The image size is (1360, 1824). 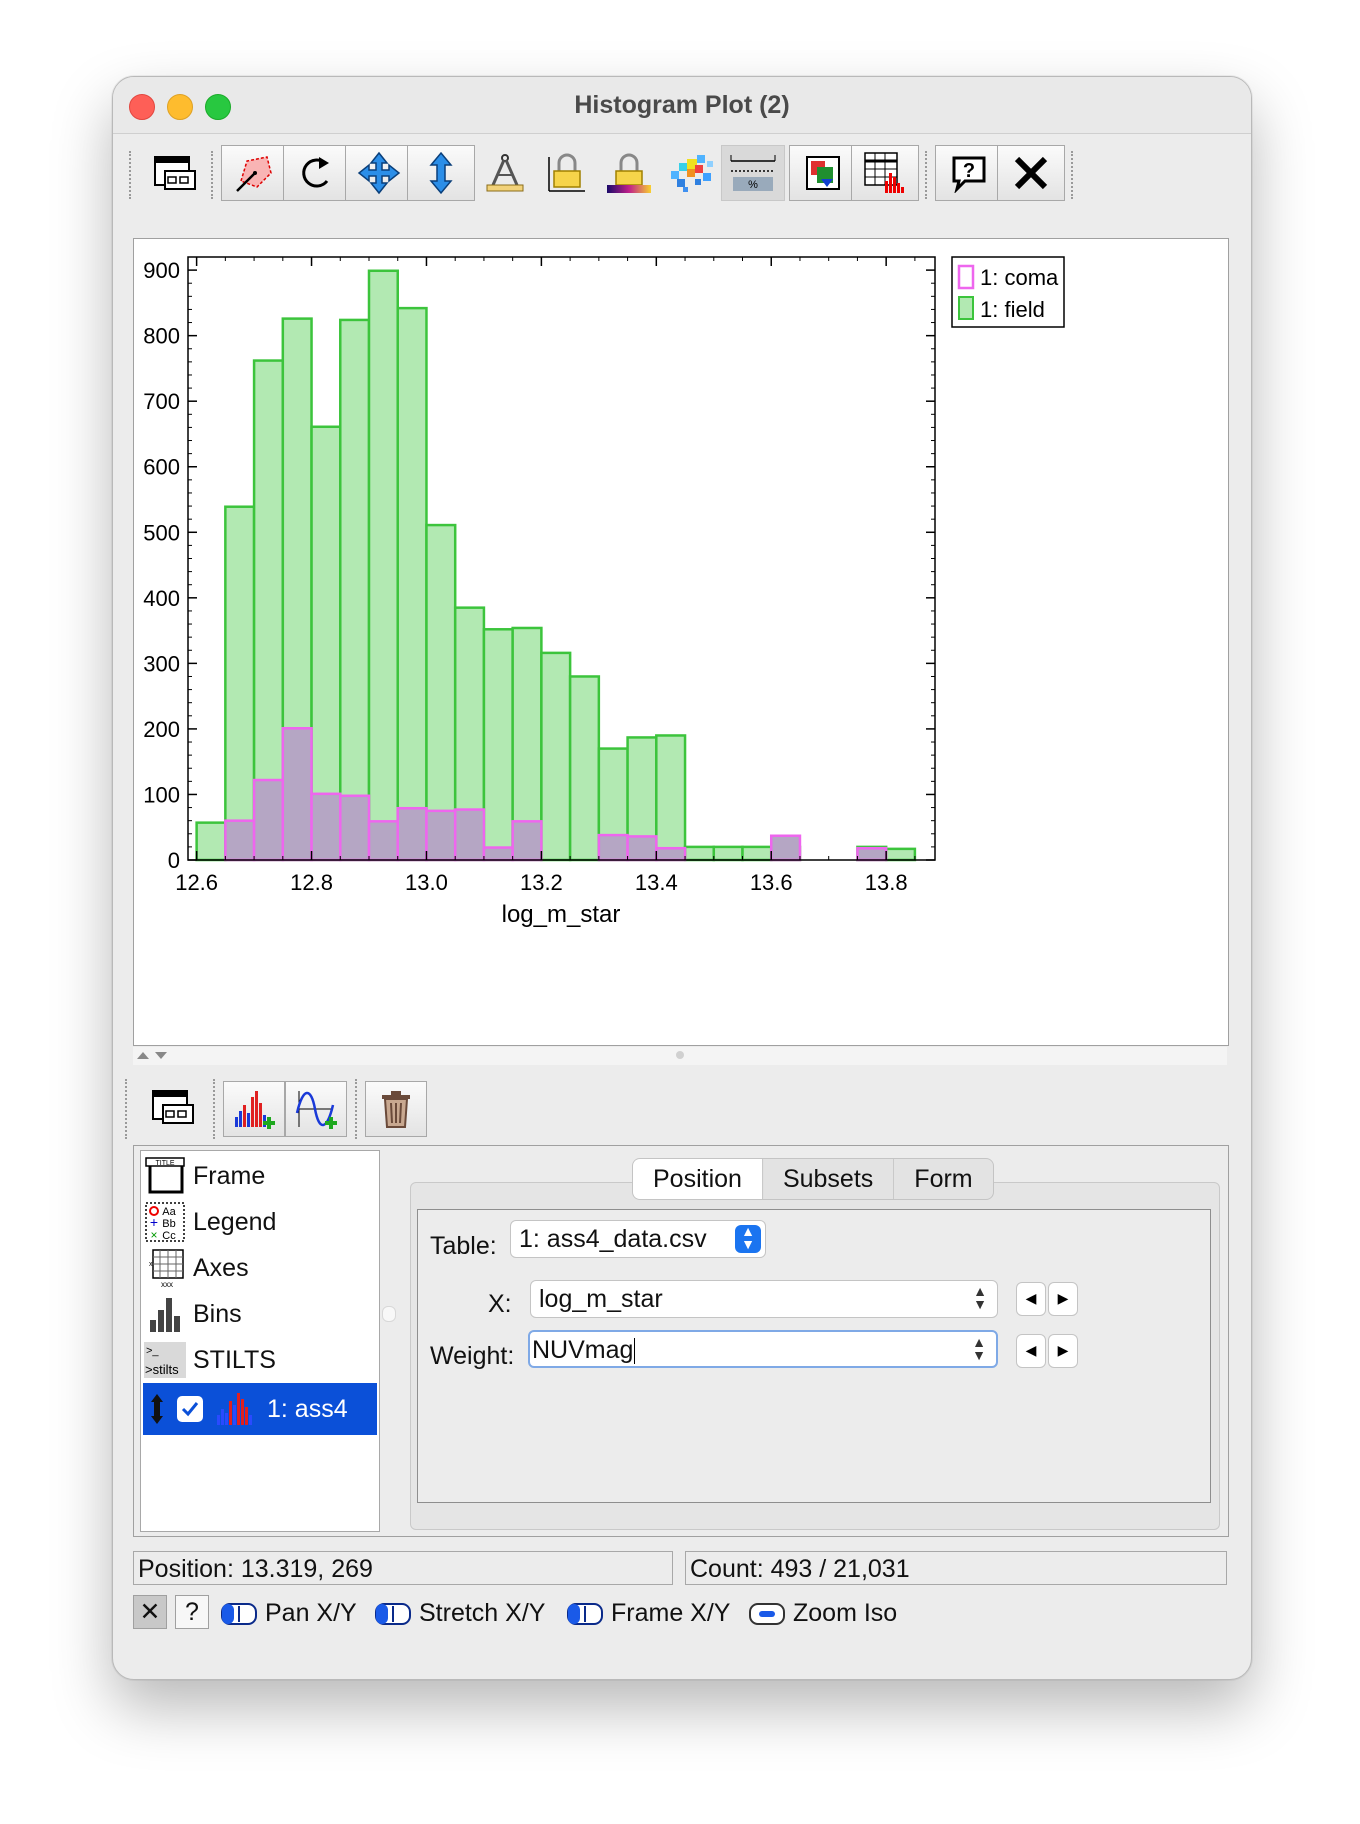 What do you see at coordinates (561, 914) in the screenshot?
I see `x-axis-label: log_m_star` at bounding box center [561, 914].